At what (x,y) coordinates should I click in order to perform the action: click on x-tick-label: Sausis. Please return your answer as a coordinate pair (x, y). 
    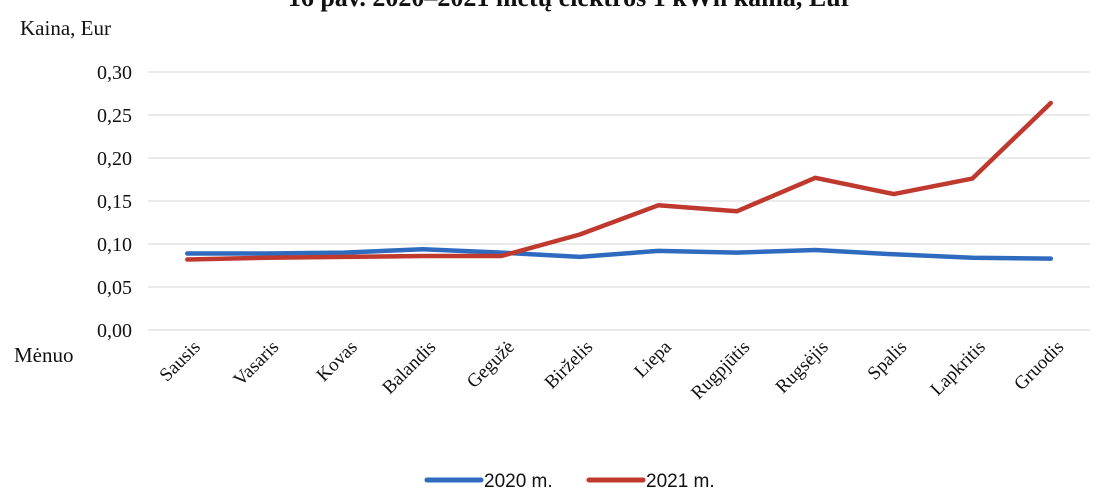
    Looking at the image, I should click on (180, 361).